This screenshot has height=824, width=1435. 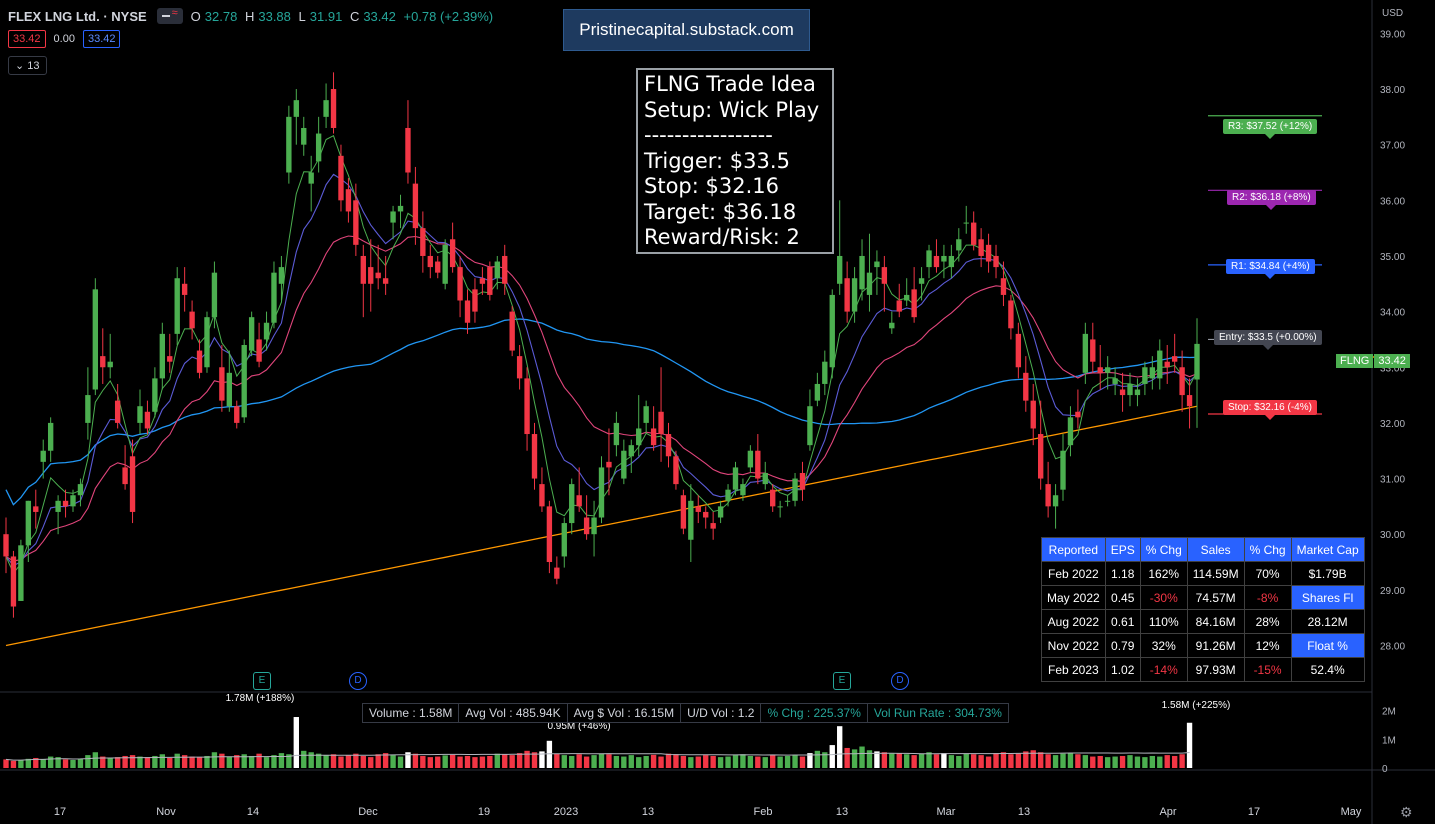 I want to click on volume-annotation: 1.58M (+225%), so click(x=1196, y=705).